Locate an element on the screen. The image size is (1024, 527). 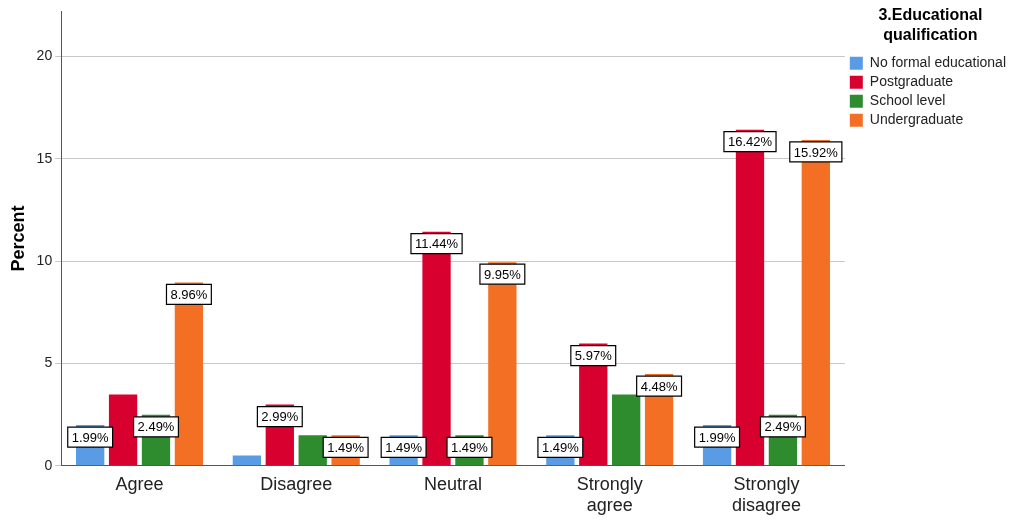
data-label: 15.92% is located at coordinates (816, 152).